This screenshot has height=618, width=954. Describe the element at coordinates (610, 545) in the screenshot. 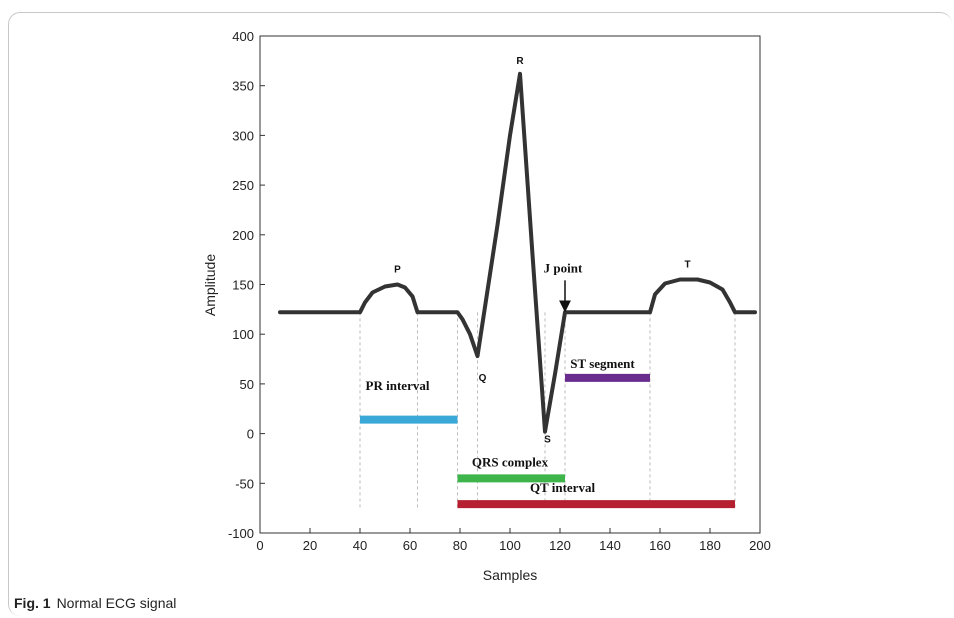

I see `x-tick-label: 140` at that location.